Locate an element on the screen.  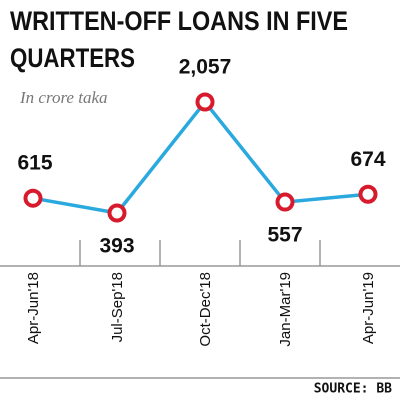
value-label: 674 is located at coordinates (367, 159).